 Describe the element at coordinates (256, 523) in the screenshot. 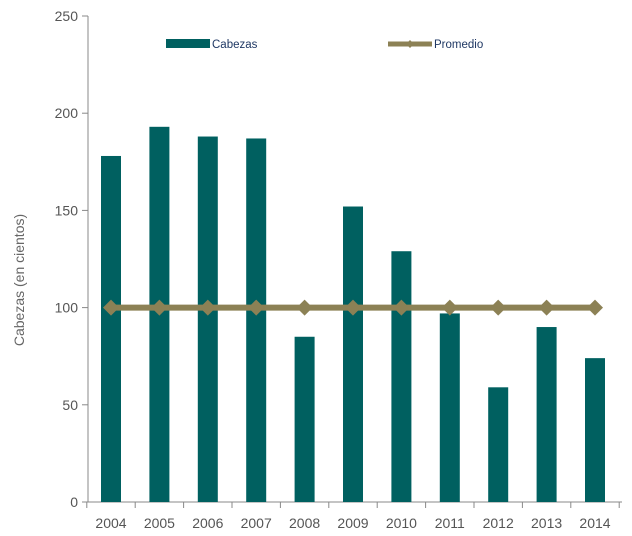

I see `x-tick-label: 2007` at that location.